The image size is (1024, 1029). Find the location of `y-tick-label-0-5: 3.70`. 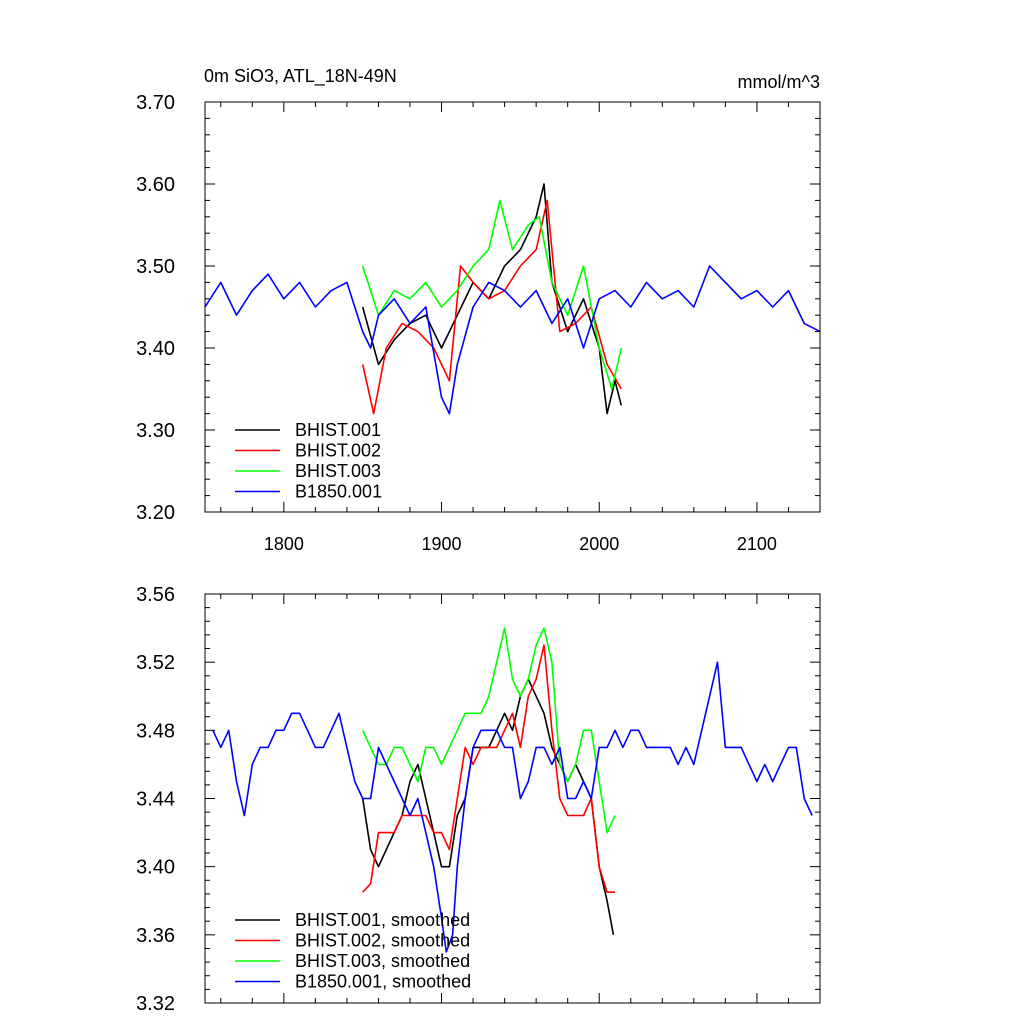

y-tick-label-0-5: 3.70 is located at coordinates (155, 103).